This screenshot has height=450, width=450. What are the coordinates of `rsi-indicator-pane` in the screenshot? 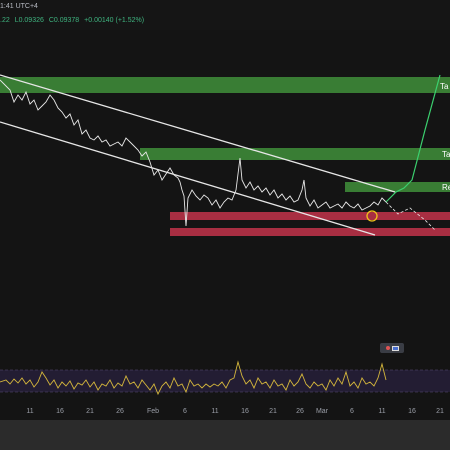 It's located at (225, 381).